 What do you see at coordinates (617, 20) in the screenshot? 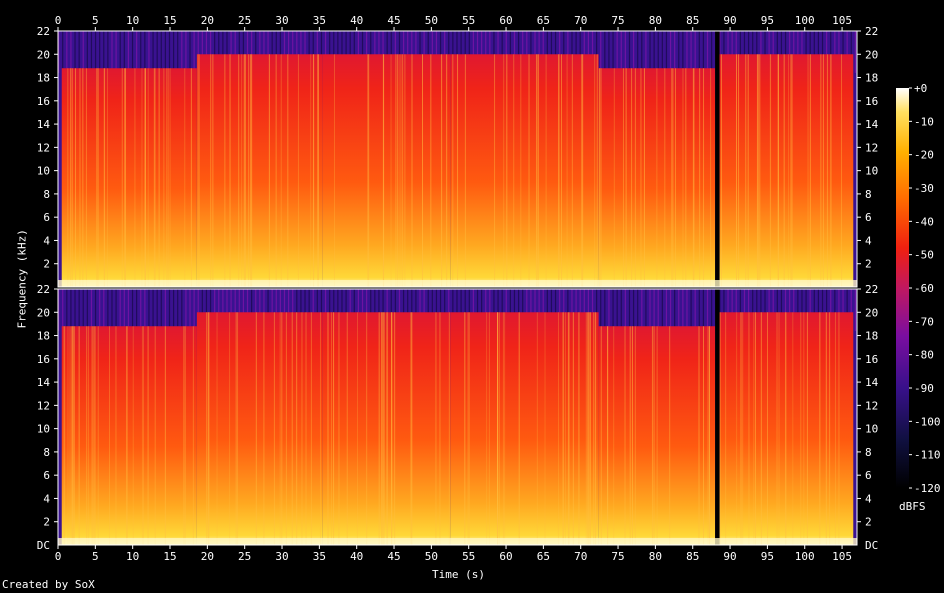
I see `x-tick-label: 75` at bounding box center [617, 20].